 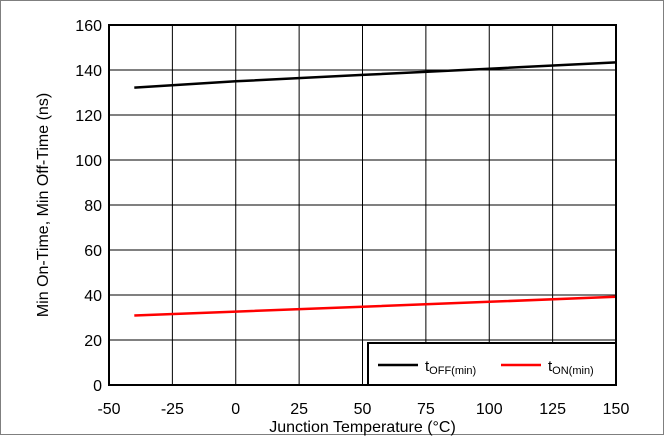 What do you see at coordinates (375, 75) in the screenshot?
I see `series-line-toff-min` at bounding box center [375, 75].